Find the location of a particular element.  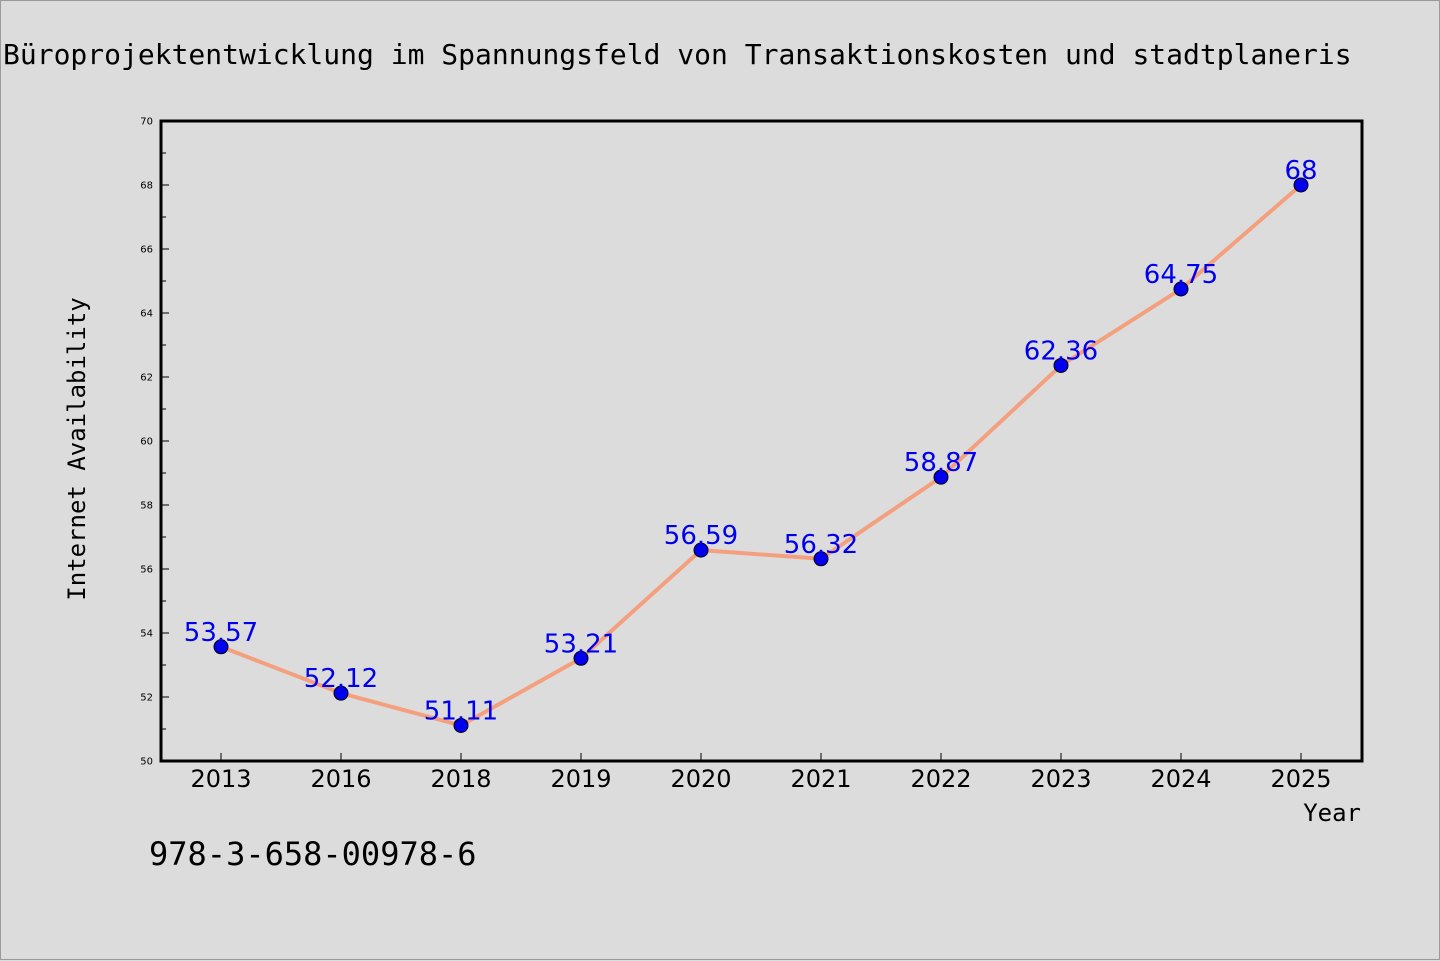

data-label: 56.32 is located at coordinates (821, 545).